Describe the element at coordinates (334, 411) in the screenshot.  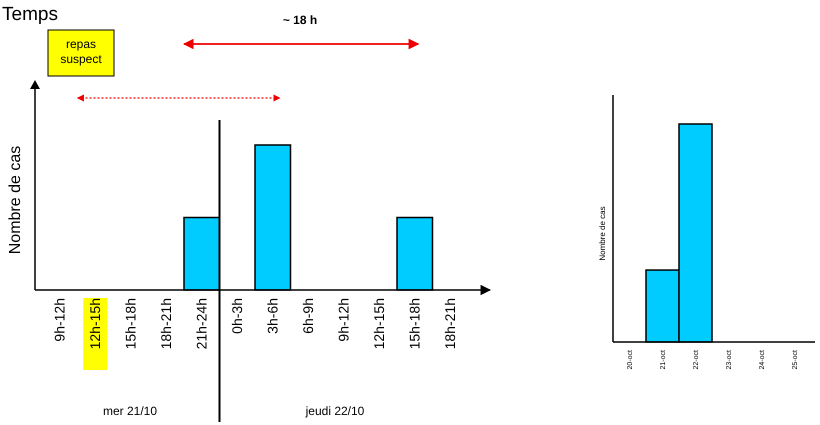
I see `text: jeudi 22/10` at that location.